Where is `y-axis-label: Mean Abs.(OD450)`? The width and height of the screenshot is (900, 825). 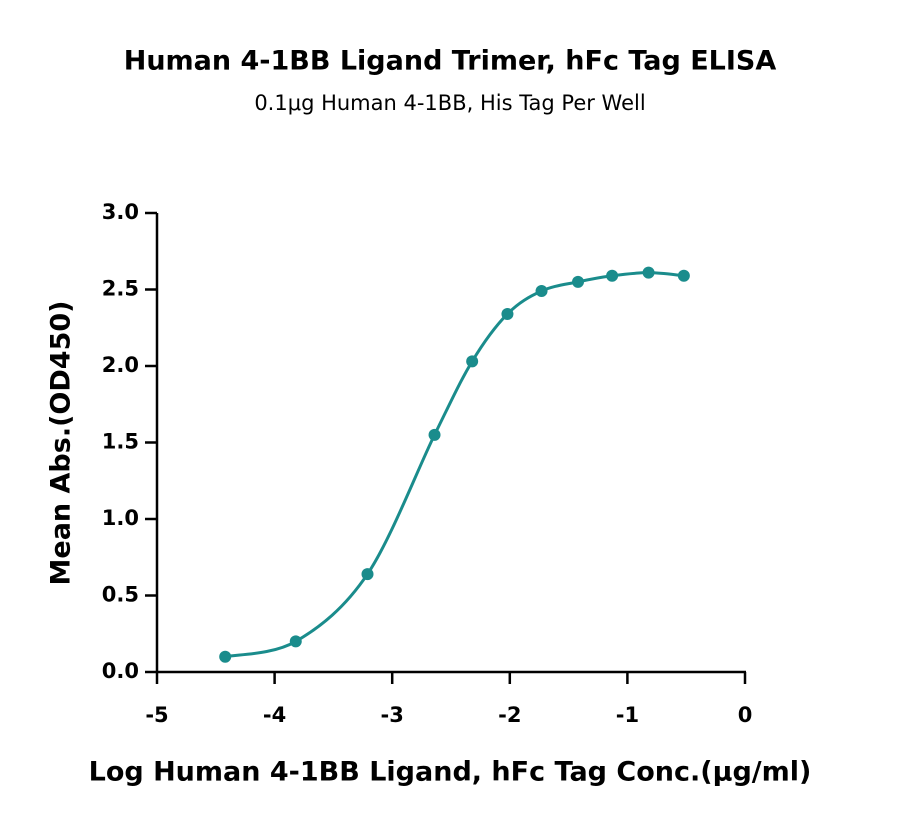 y-axis-label: Mean Abs.(OD450) is located at coordinates (61, 443).